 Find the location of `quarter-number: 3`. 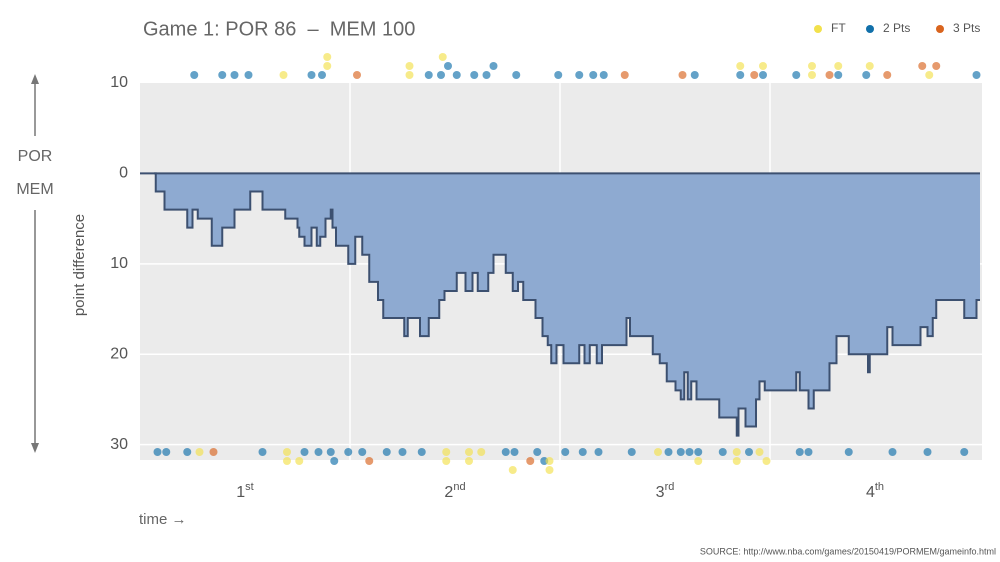

quarter-number: 3 is located at coordinates (660, 492).